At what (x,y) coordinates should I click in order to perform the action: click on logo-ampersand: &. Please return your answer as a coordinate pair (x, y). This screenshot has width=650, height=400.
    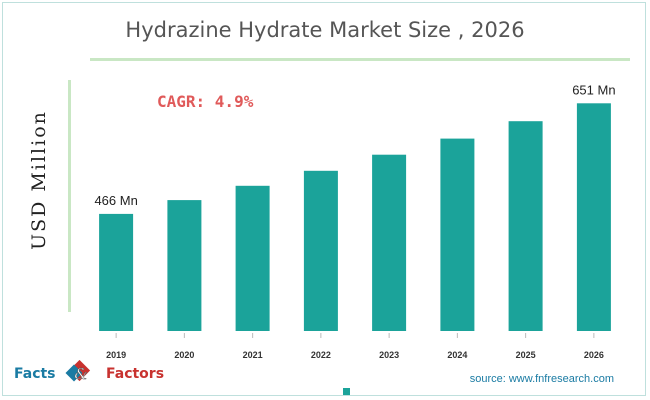
    Looking at the image, I should click on (80, 374).